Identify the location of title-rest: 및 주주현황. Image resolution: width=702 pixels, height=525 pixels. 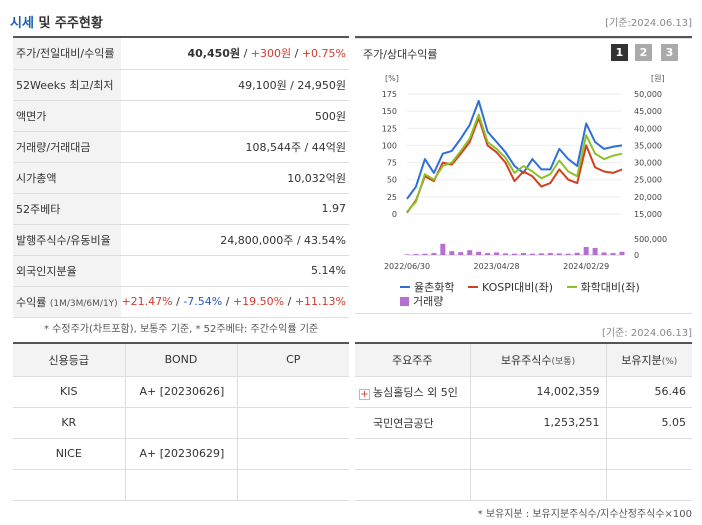
(68, 23).